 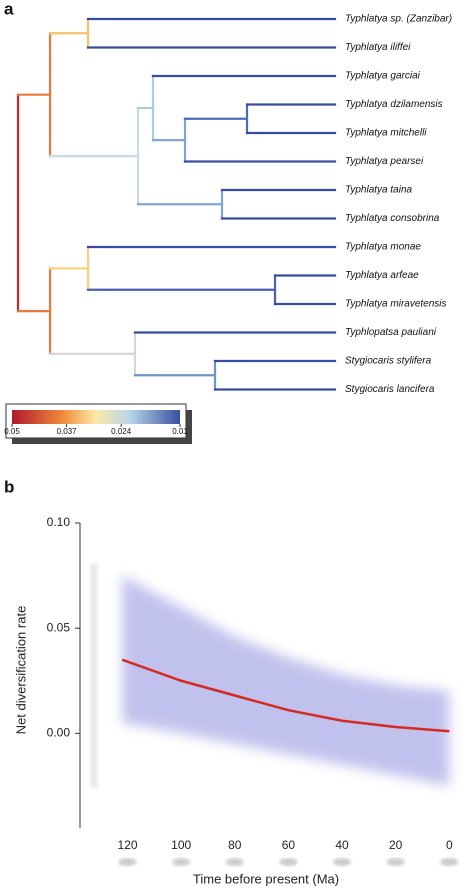 I want to click on taxon-label: Typhlopatsa pauliani, so click(x=391, y=332).